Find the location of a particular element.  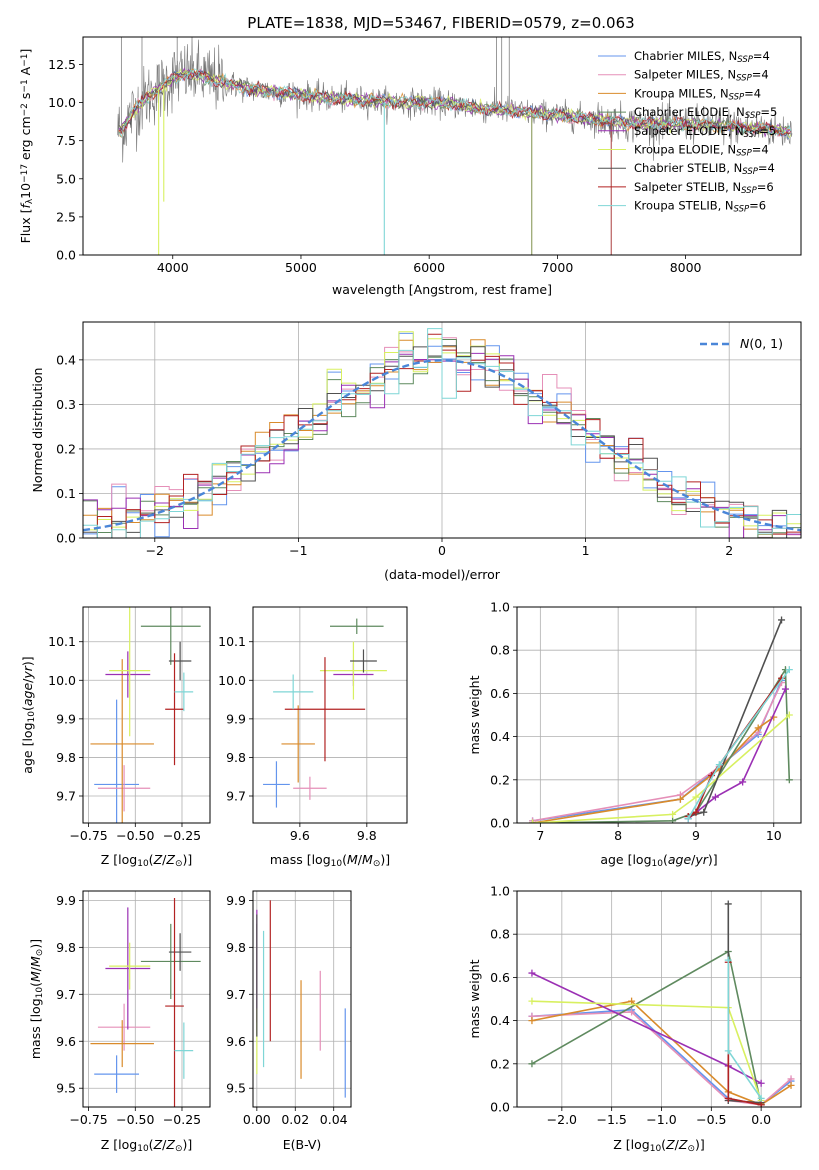

label-part: −17 is located at coordinates (25, 173).